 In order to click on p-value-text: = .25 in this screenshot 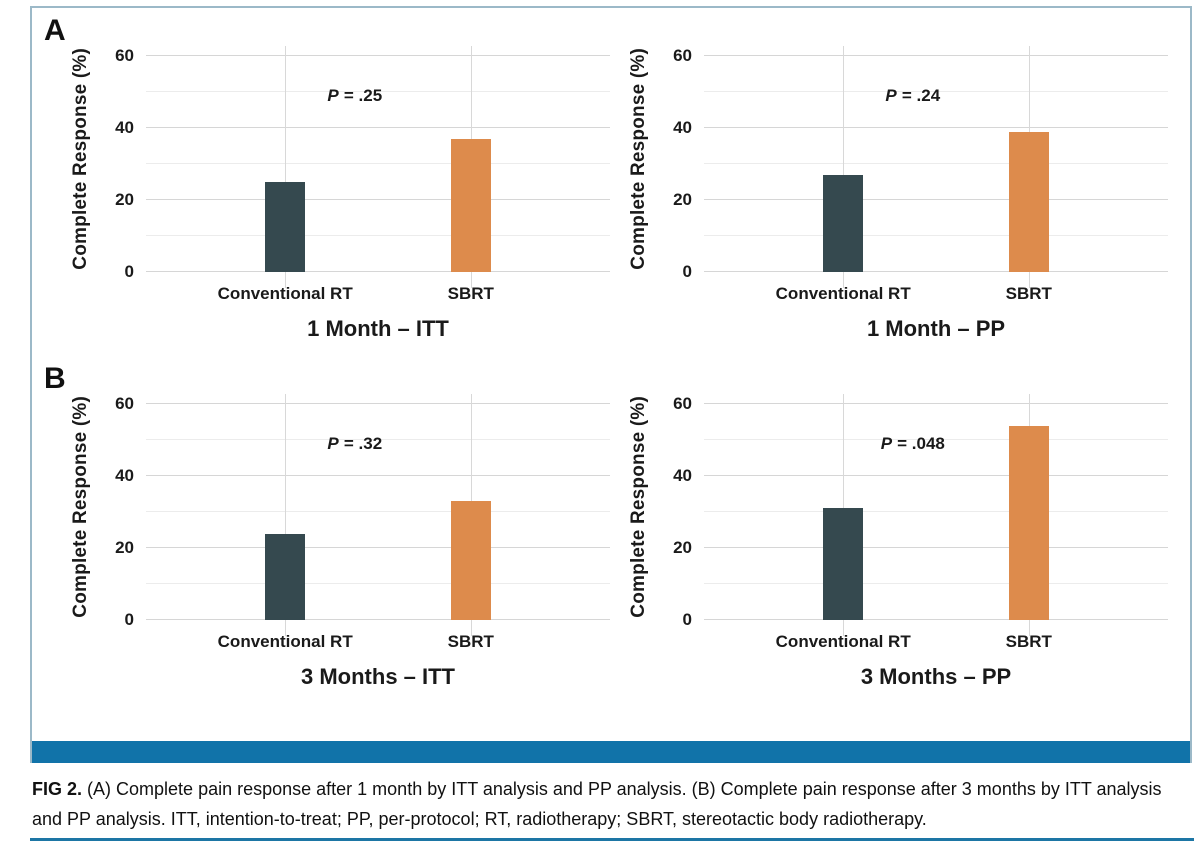, I will do `click(363, 95)`.